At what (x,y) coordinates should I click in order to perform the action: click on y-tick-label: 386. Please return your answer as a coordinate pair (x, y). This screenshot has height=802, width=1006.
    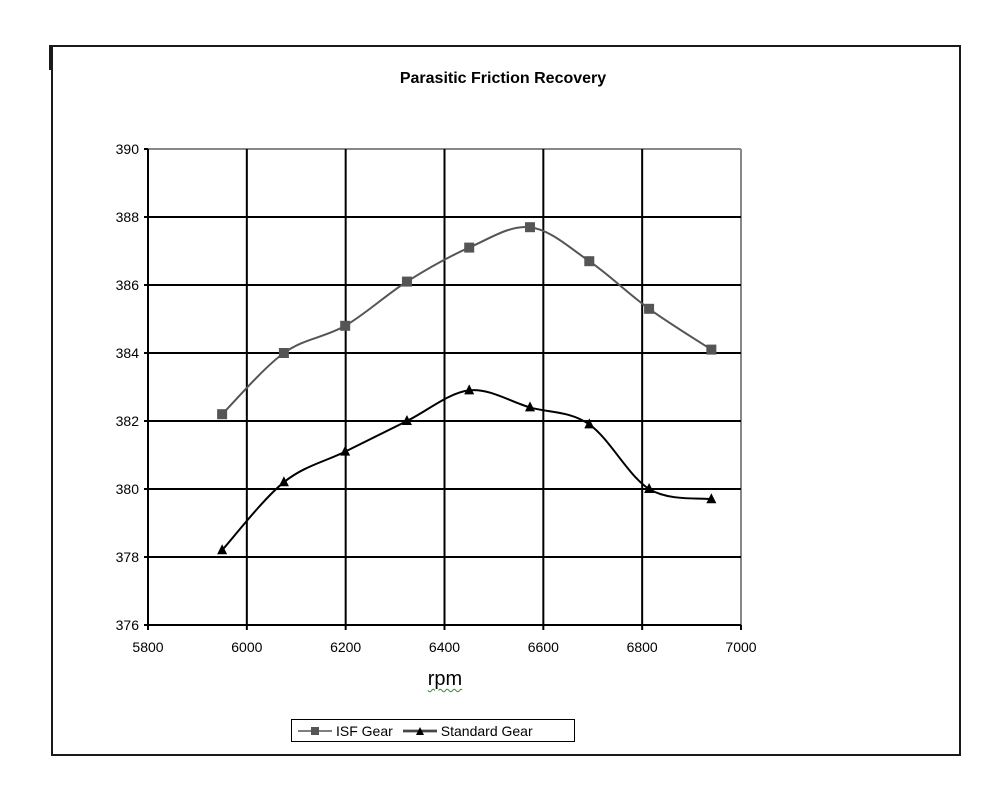
    Looking at the image, I should click on (128, 285).